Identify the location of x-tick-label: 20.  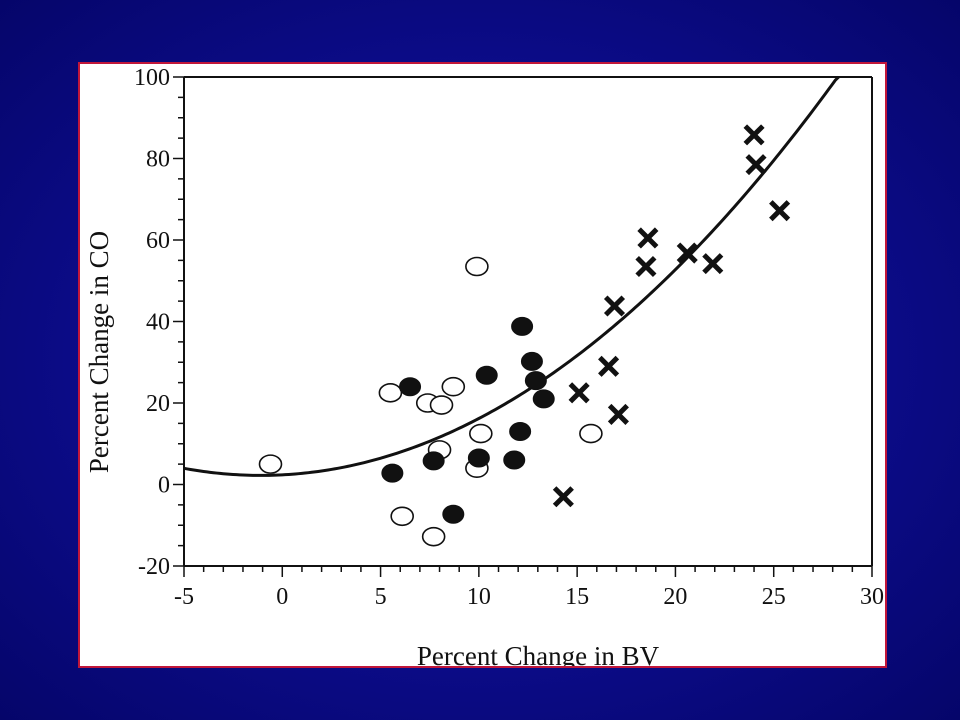
(675, 597).